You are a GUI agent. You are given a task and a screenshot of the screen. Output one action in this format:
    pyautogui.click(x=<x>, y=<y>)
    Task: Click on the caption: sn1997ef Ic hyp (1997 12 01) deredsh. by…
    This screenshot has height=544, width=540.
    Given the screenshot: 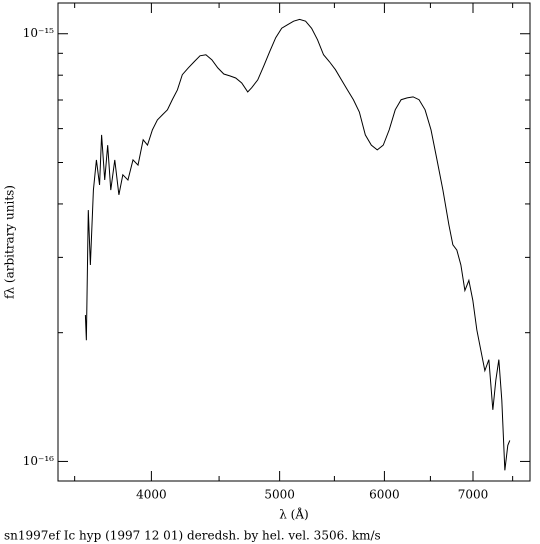 What is the action you would take?
    pyautogui.click(x=192, y=536)
    